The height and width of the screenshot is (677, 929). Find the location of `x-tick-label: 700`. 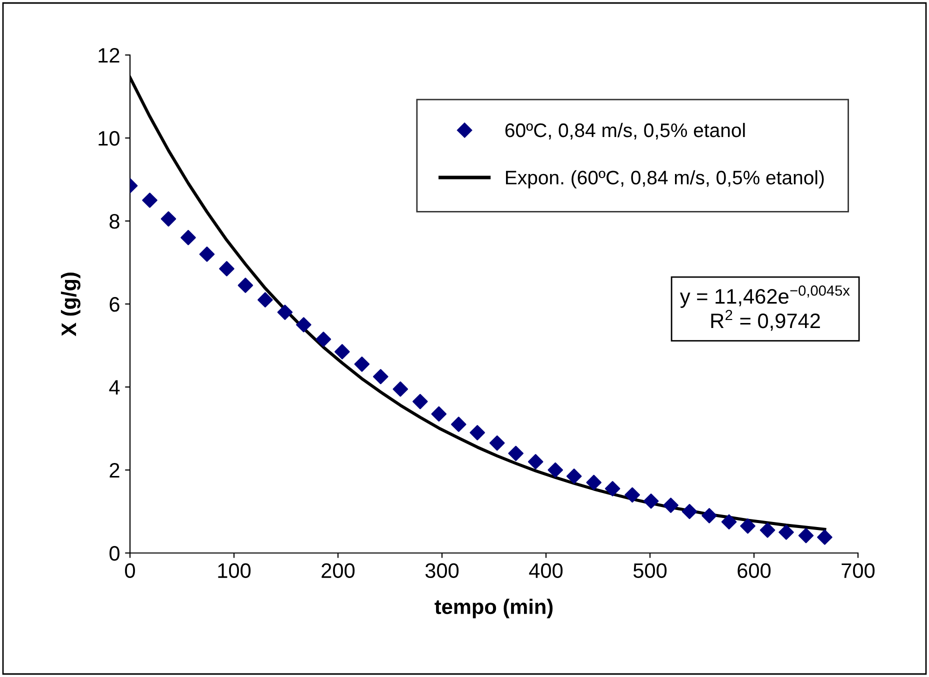

x-tick-label: 700 is located at coordinates (858, 570).